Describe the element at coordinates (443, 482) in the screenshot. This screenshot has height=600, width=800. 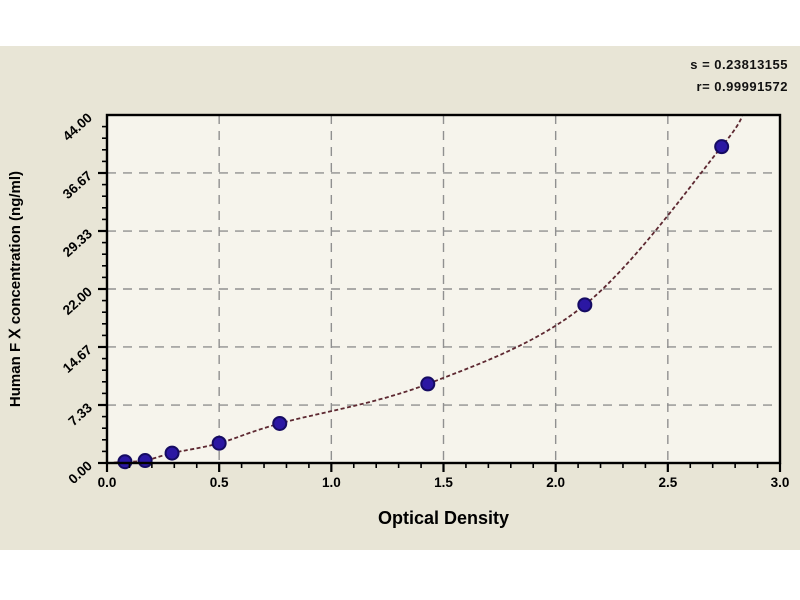
I see `x-tick-label: 1.5` at that location.